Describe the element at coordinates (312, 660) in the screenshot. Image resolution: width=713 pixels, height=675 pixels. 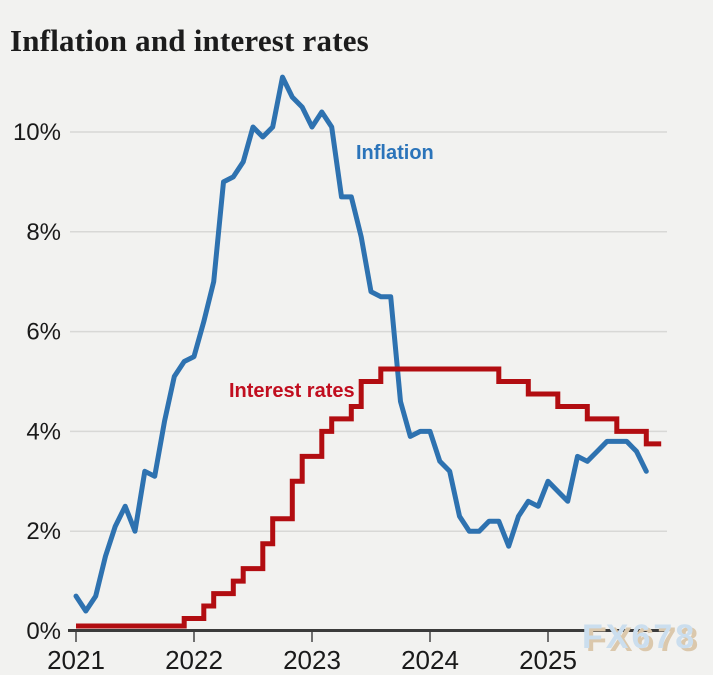
I see `x-axis-label: 2023` at that location.